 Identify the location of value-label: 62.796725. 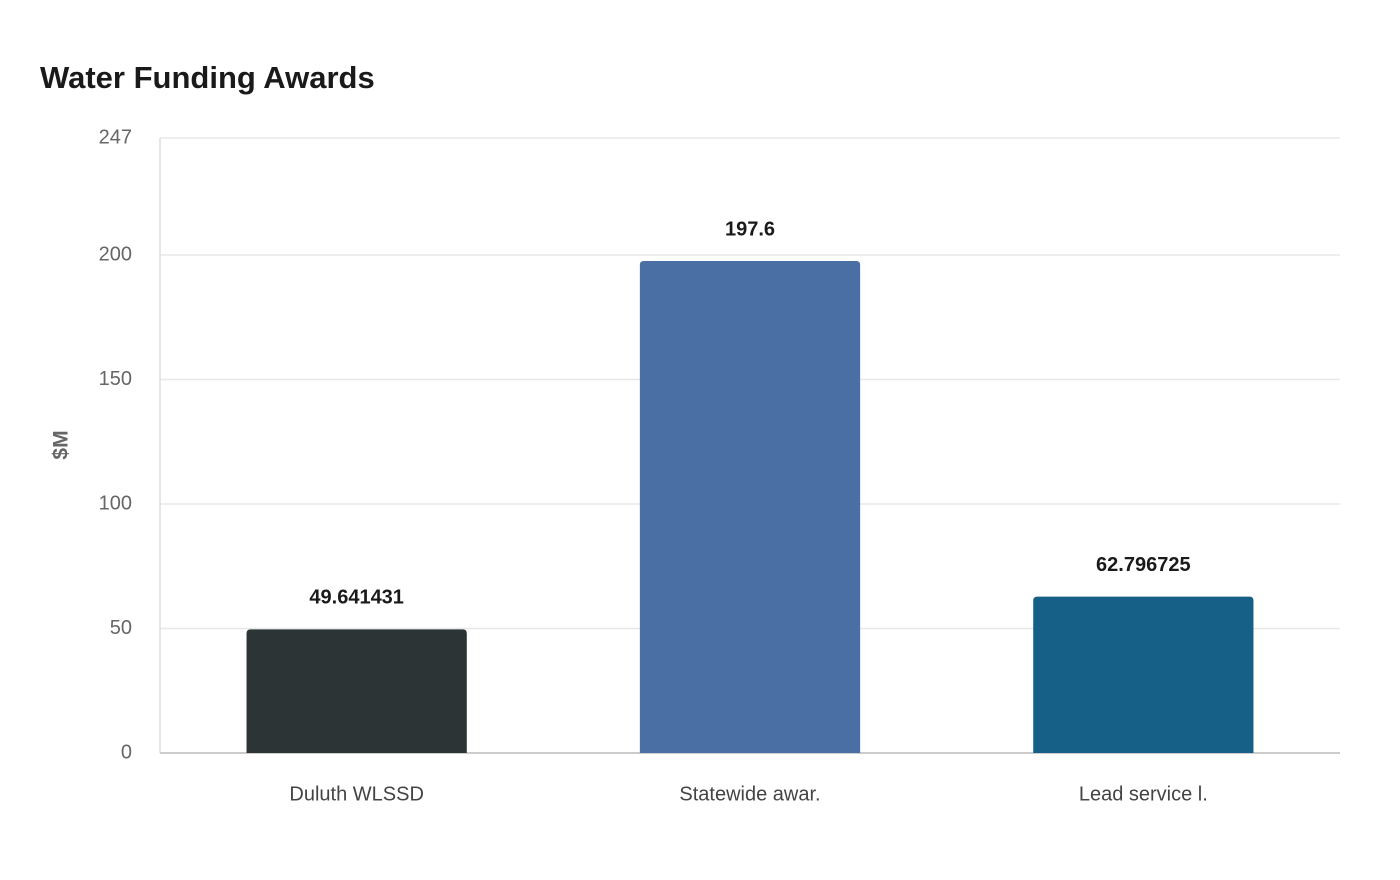
(1143, 565).